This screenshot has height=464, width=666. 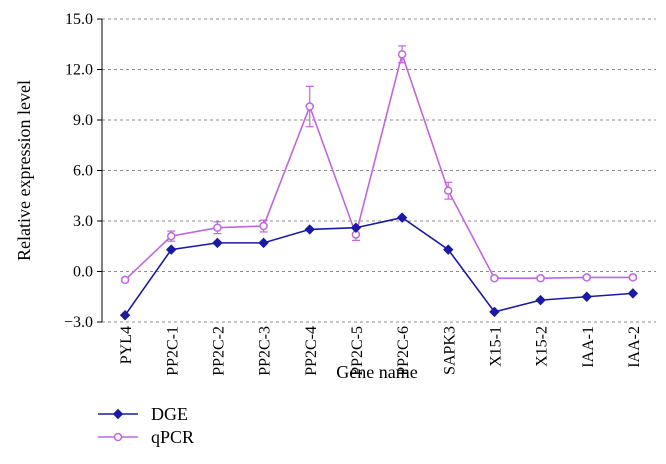 I want to click on x-tick-label: IAA-2, so click(x=634, y=347).